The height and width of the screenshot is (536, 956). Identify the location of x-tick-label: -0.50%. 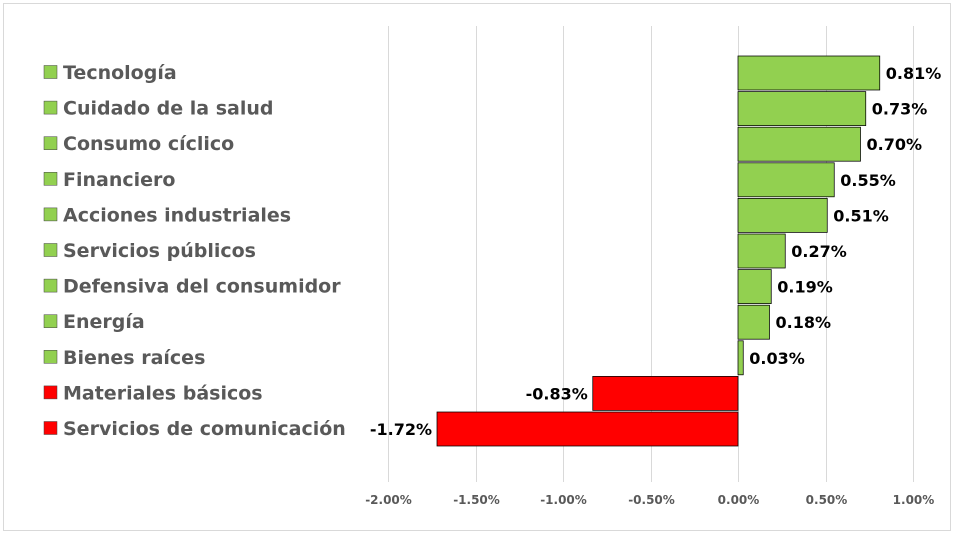
(651, 500).